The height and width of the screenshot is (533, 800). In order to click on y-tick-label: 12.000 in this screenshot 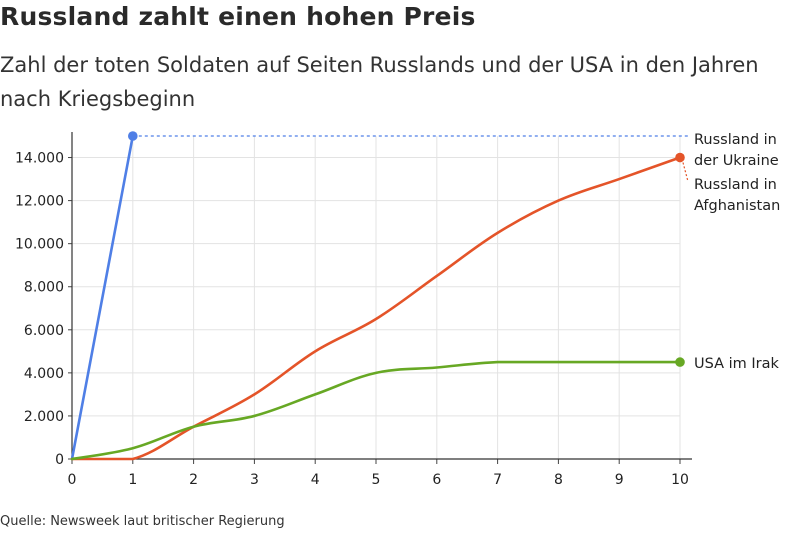, I will do `click(39, 202)`.